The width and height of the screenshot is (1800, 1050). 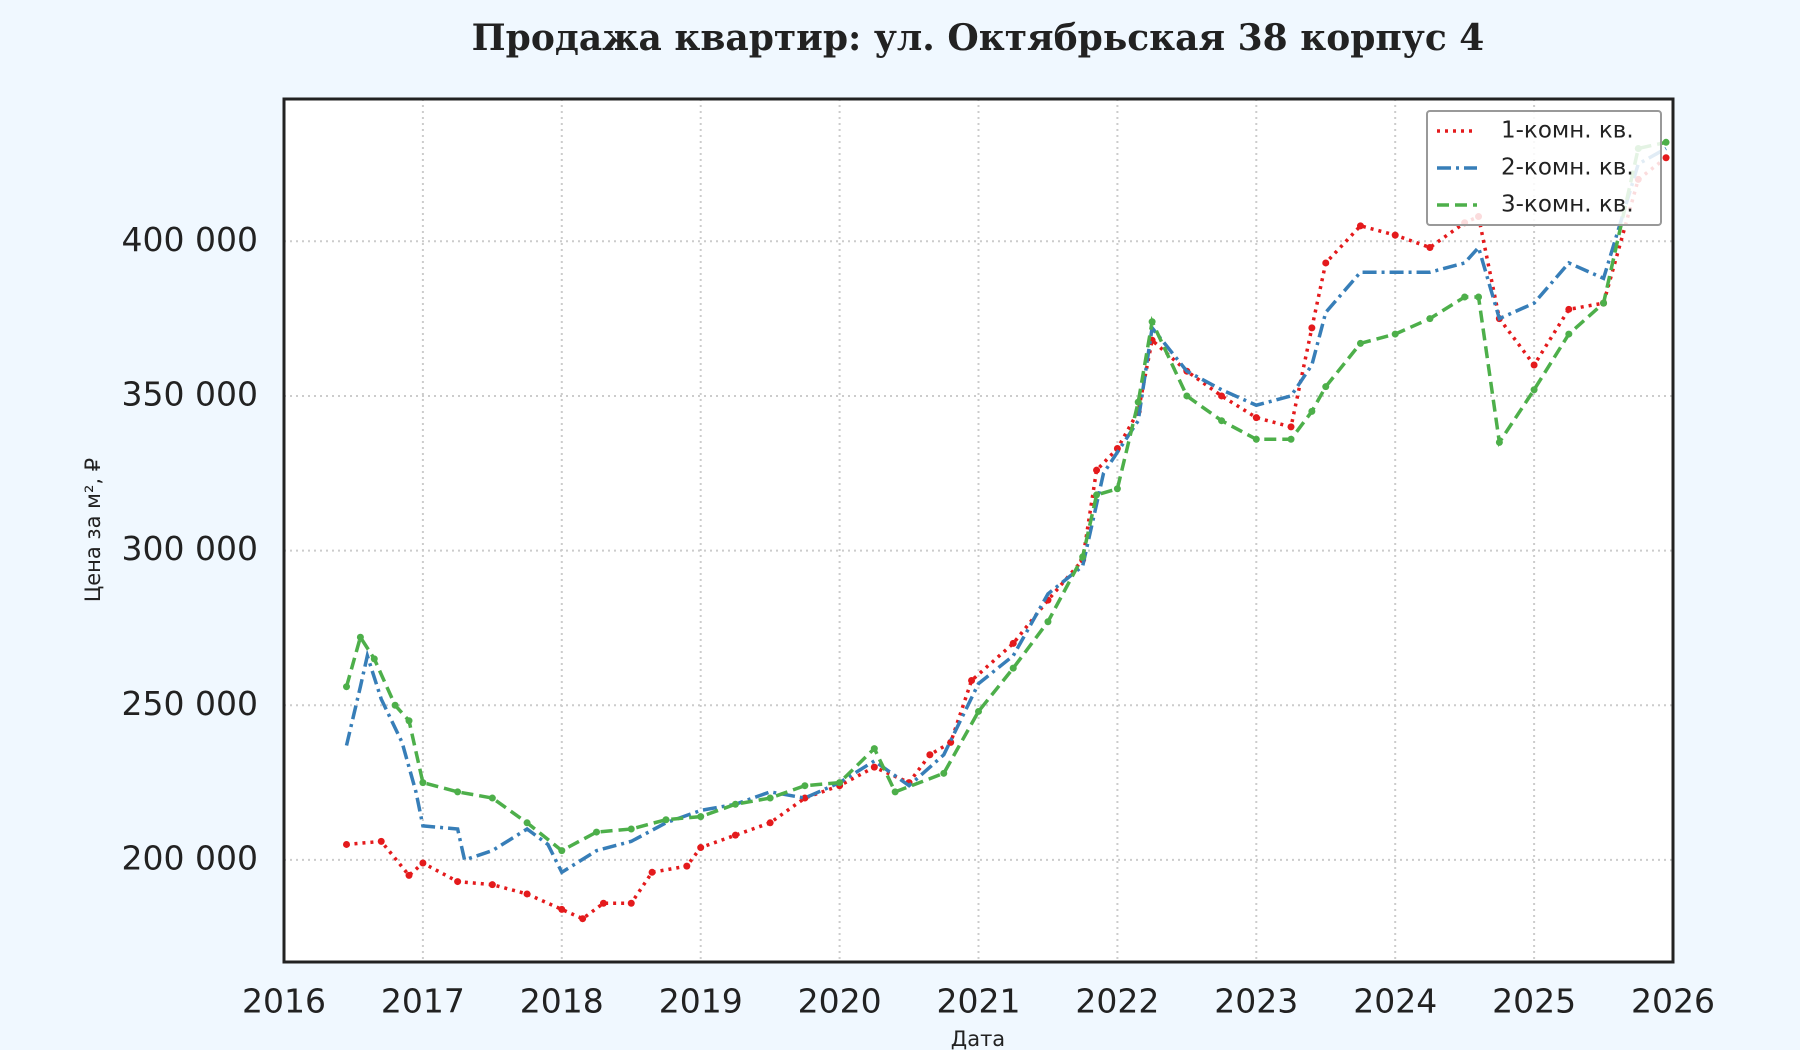 What do you see at coordinates (190, 393) in the screenshot?
I see `y-tick-label: 350 000` at bounding box center [190, 393].